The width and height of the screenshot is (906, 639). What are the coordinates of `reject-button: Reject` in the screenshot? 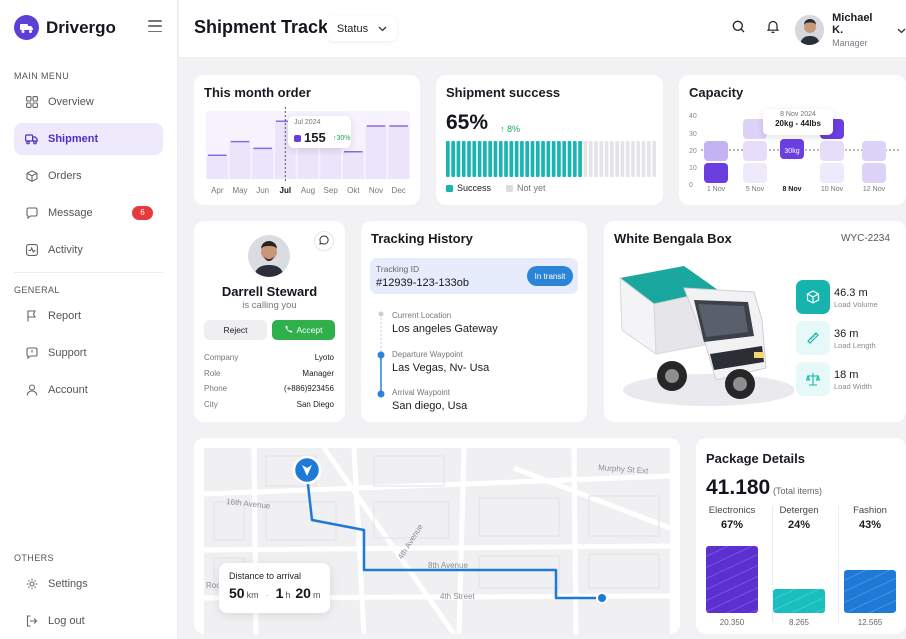 It's located at (235, 330).